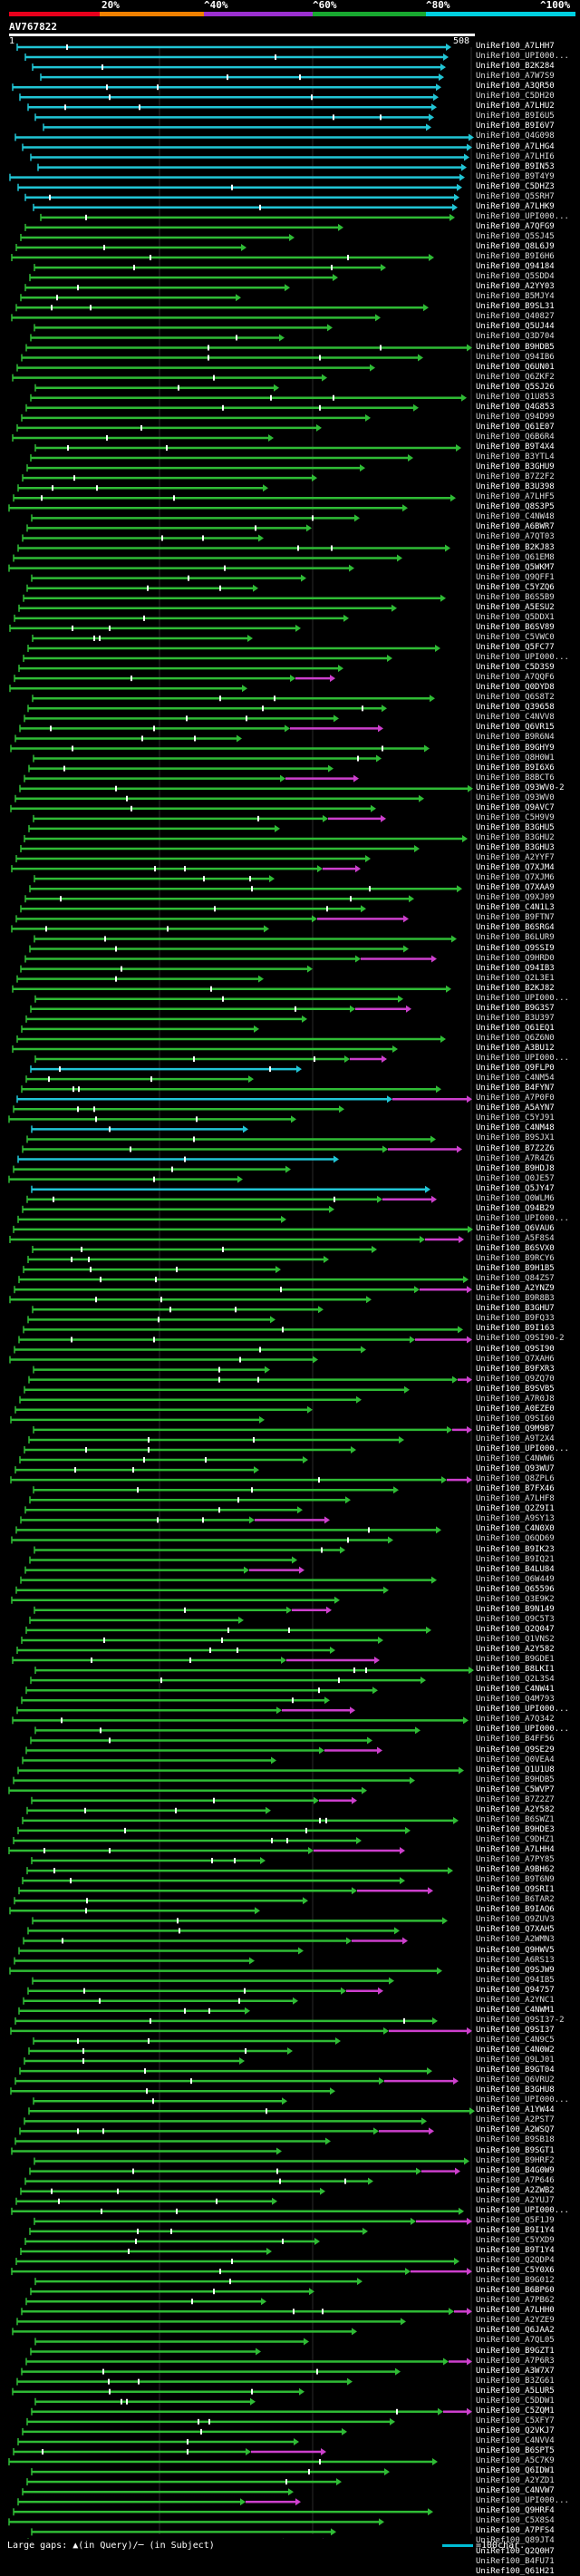 Image resolution: width=580 pixels, height=2576 pixels. I want to click on hit-label: UniRef100_Q4G853, so click(515, 407).